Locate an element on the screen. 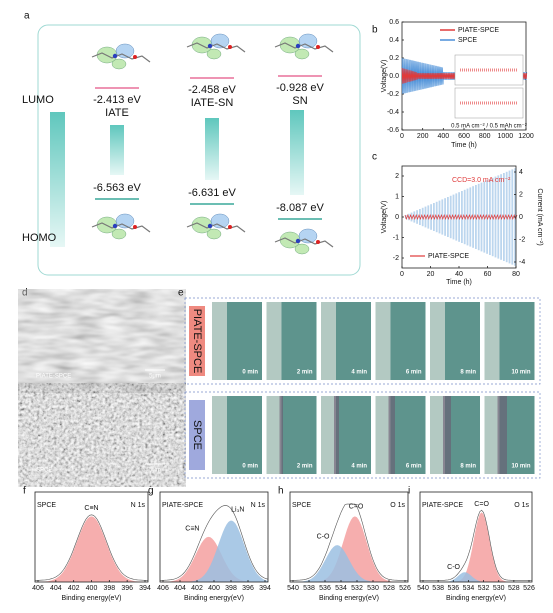 This screenshot has height=613, width=553. x-tick-label: 402 is located at coordinates (74, 588).